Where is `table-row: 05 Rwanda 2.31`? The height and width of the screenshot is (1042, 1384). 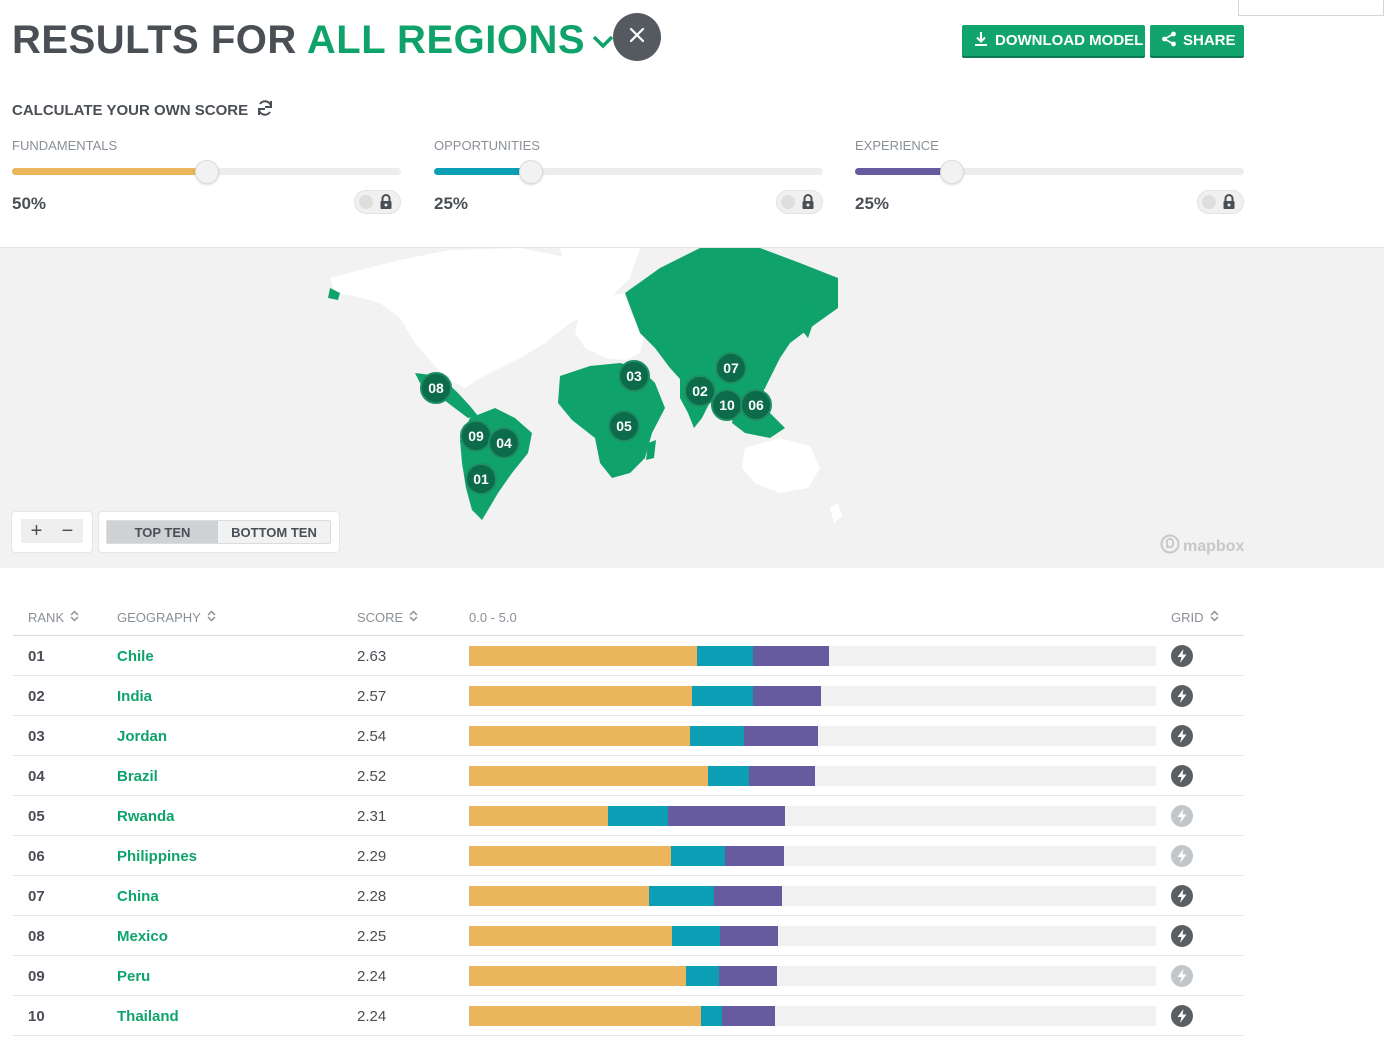
table-row: 05 Rwanda 2.31 is located at coordinates (628, 816).